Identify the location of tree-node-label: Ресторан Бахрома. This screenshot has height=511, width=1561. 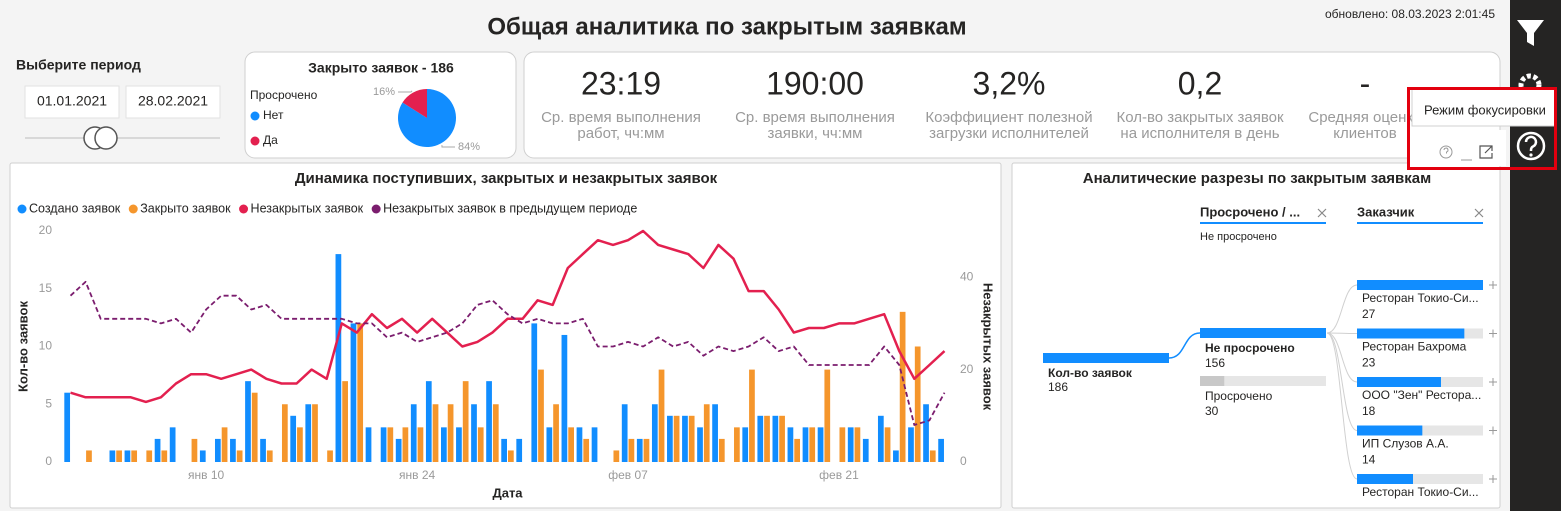
(1414, 347).